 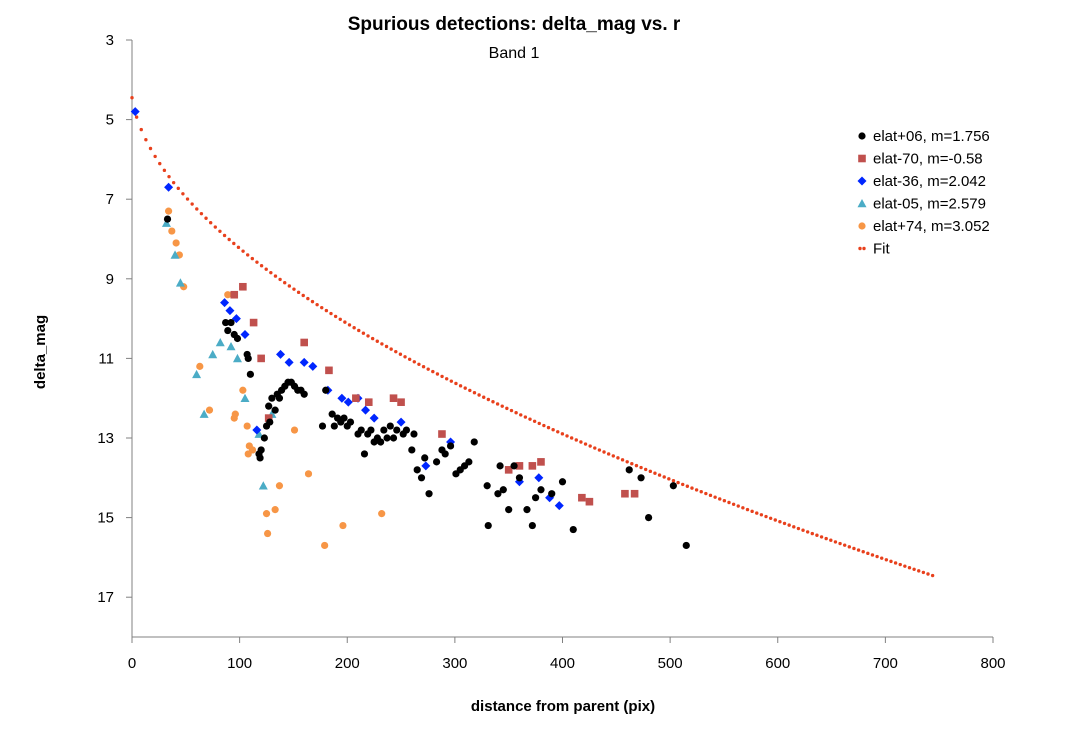 I want to click on legend-label: elat+06, m=1.756, so click(x=931, y=136).